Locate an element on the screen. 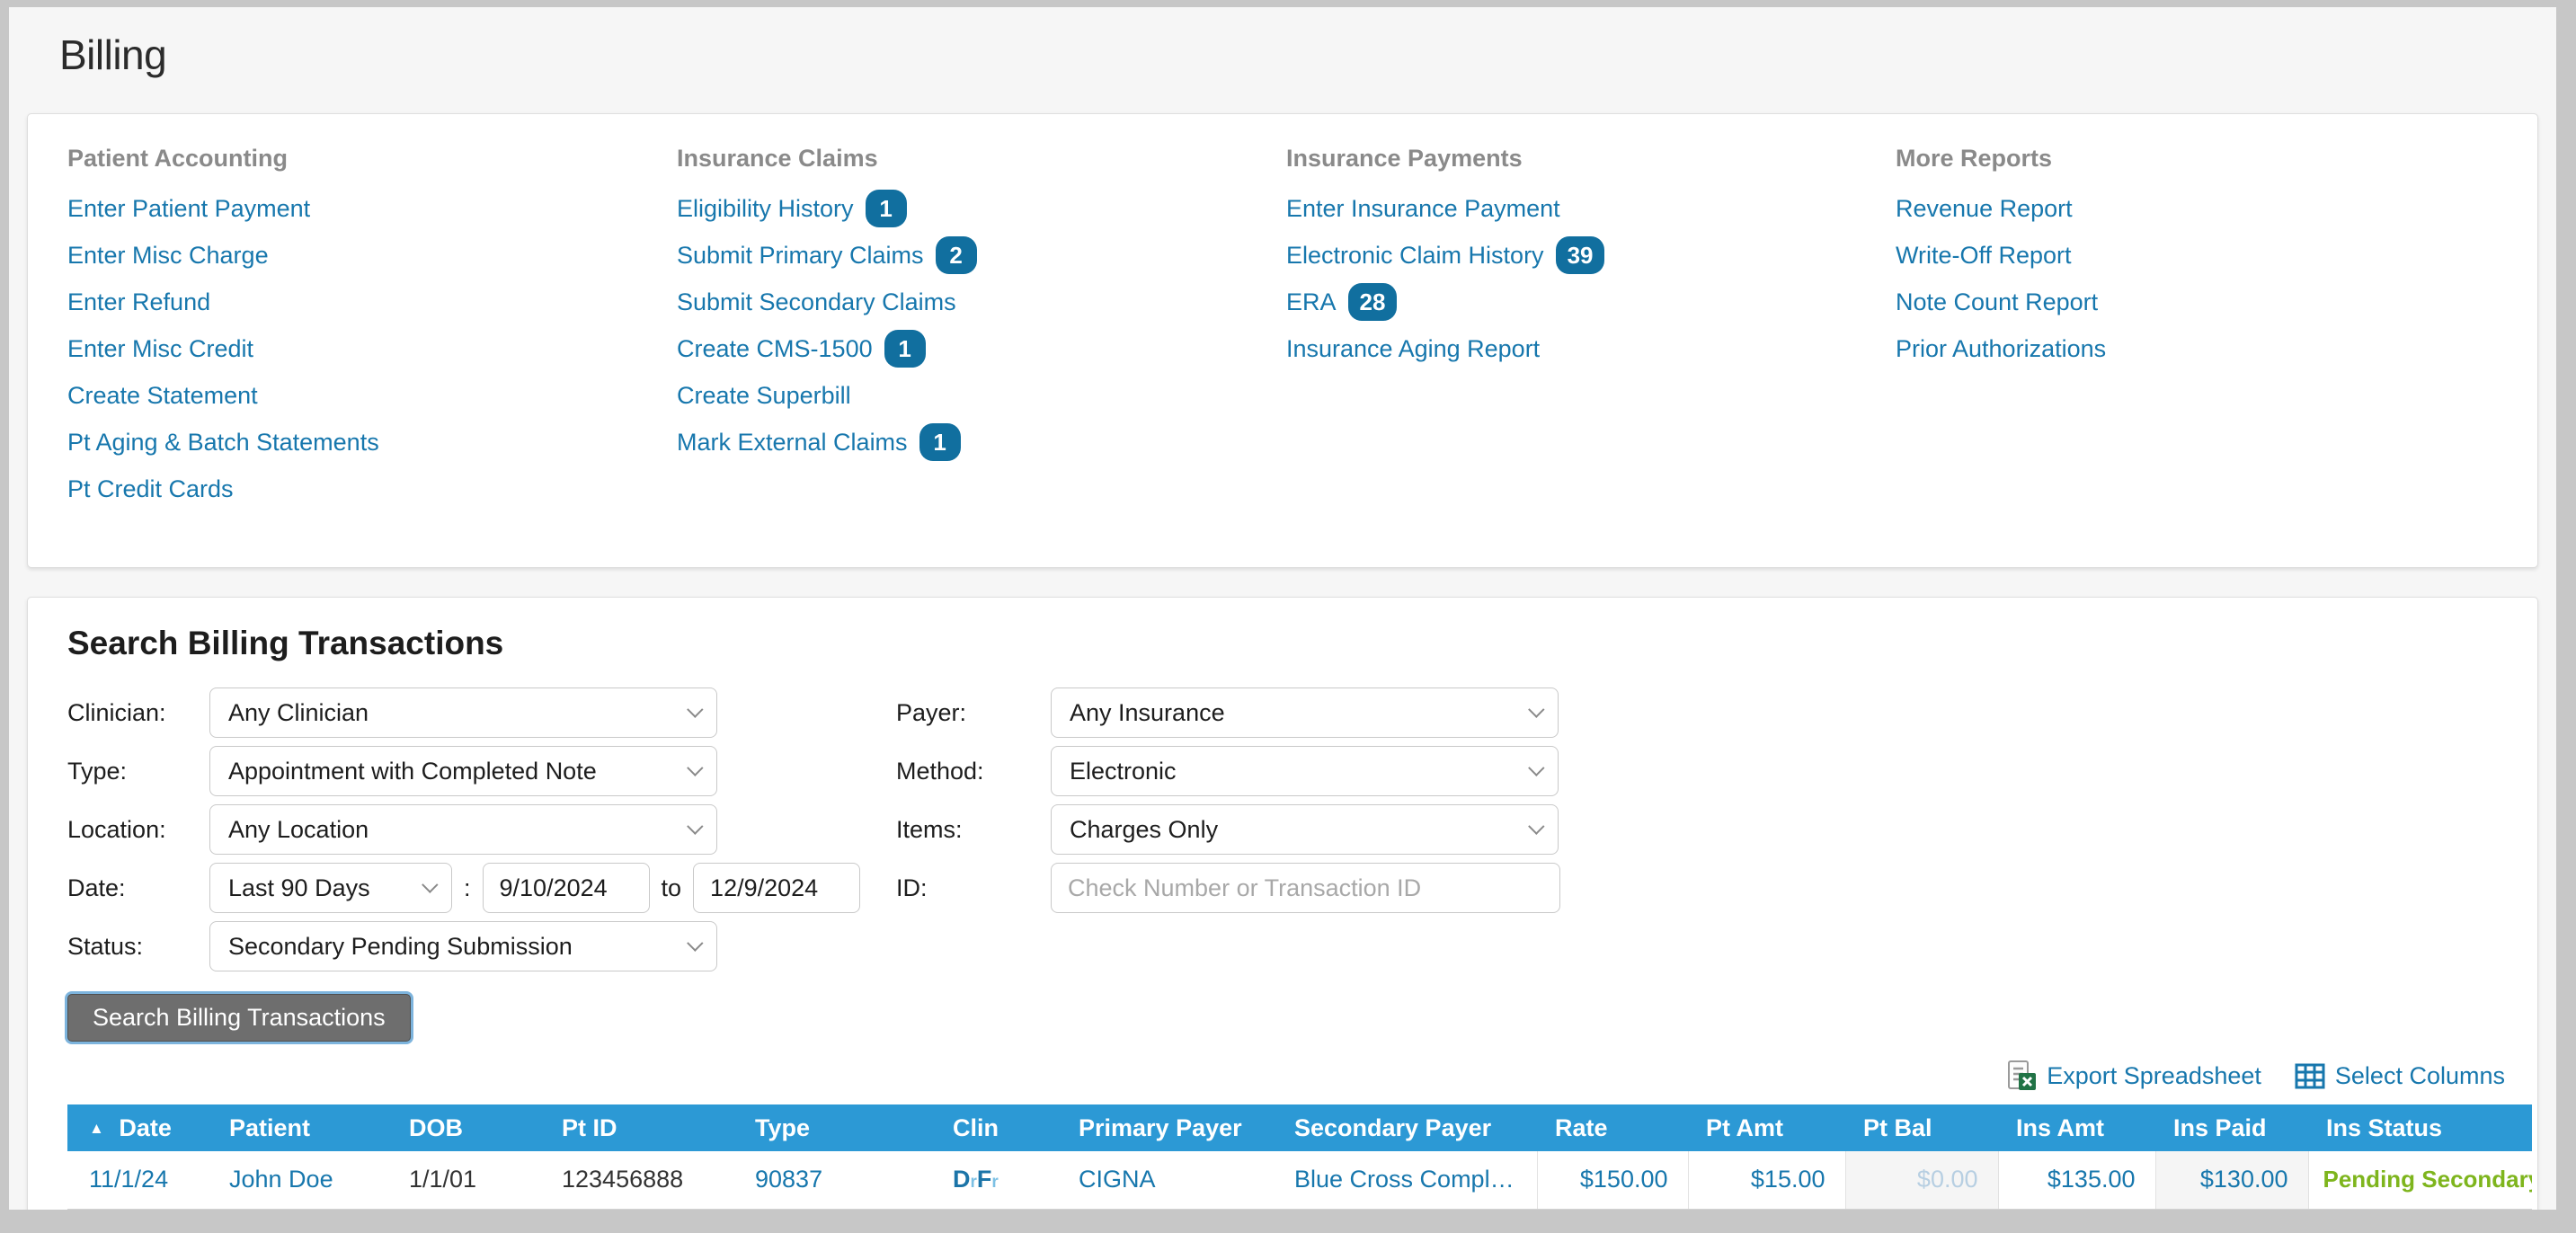 The width and height of the screenshot is (2576, 1233). date-label: Date: is located at coordinates (96, 887).